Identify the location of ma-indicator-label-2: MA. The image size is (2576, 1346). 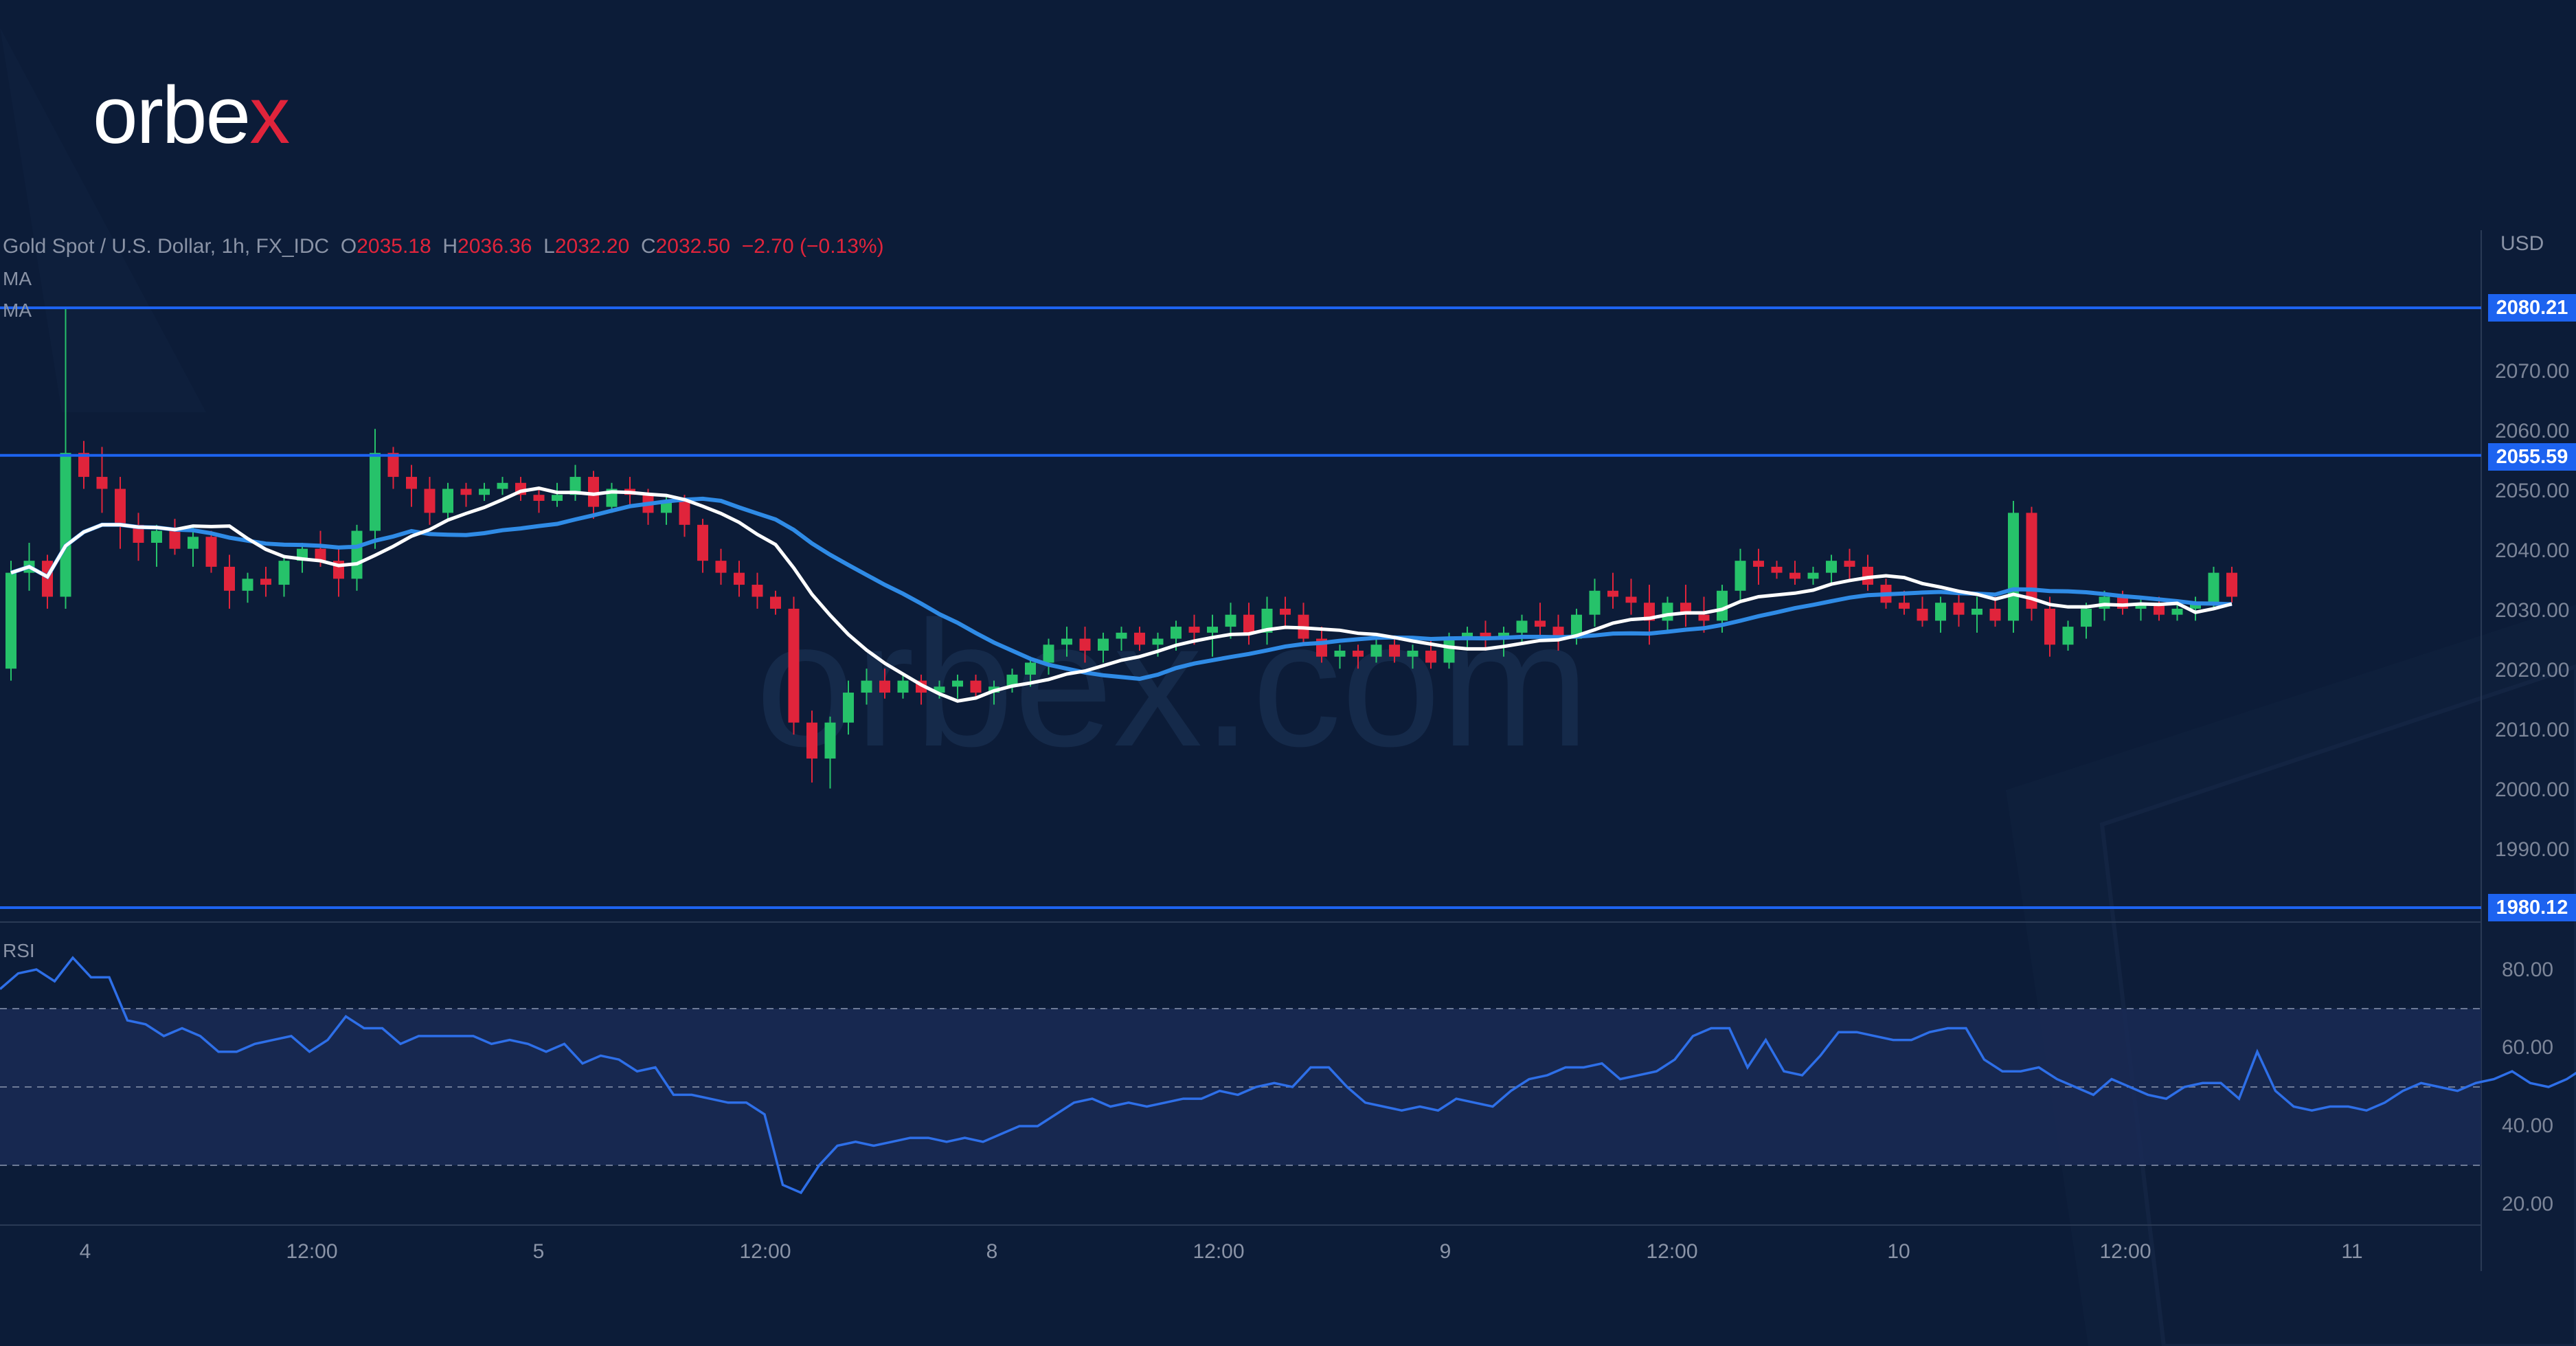
(17, 310).